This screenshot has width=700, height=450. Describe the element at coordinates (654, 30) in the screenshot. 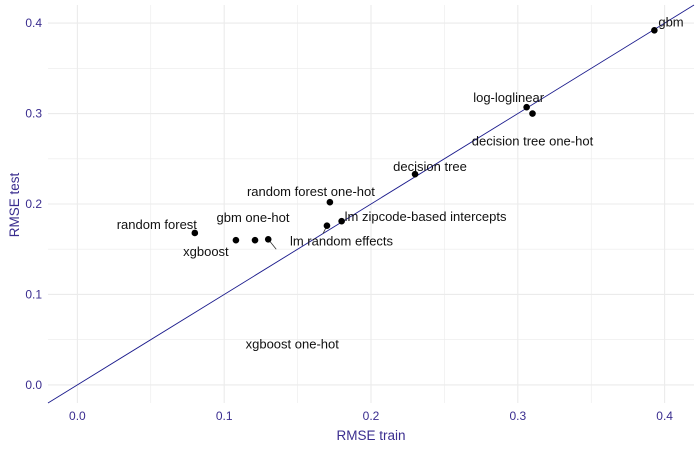

I see `point-gbm` at that location.